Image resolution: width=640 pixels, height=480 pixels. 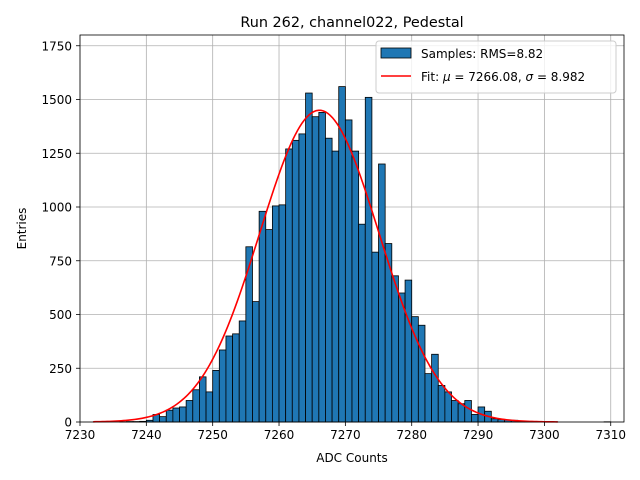 I want to click on x-tick-label: 7230, so click(x=80, y=435).